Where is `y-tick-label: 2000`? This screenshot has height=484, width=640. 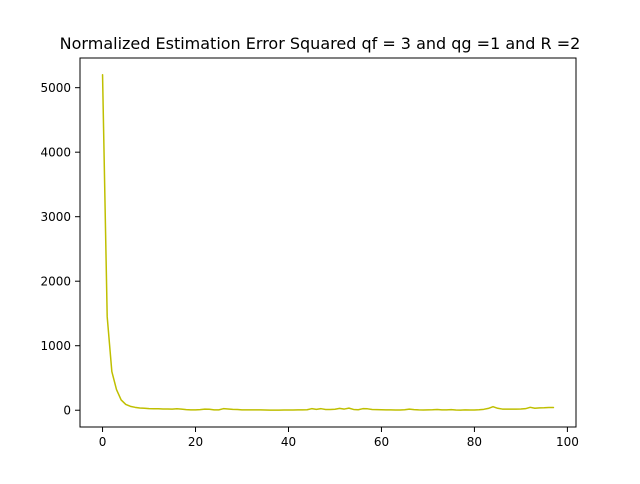
y-tick-label: 2000 is located at coordinates (55, 282).